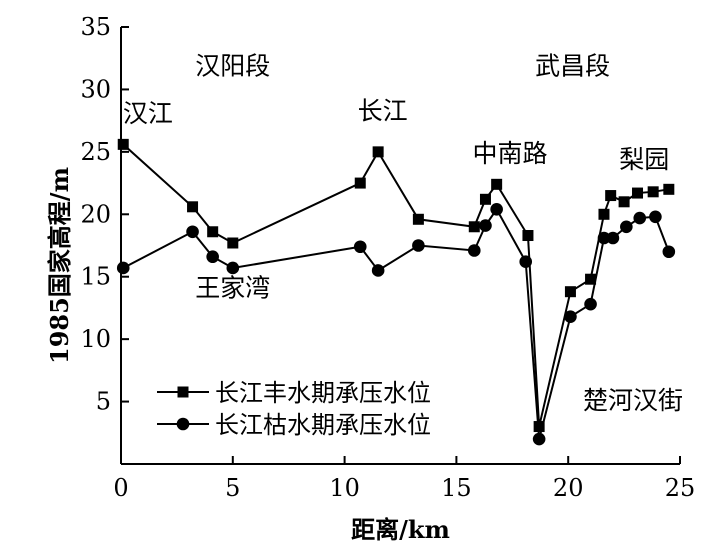 The height and width of the screenshot is (555, 719). What do you see at coordinates (95, 214) in the screenshot?
I see `y-tick-label: 20` at bounding box center [95, 214].